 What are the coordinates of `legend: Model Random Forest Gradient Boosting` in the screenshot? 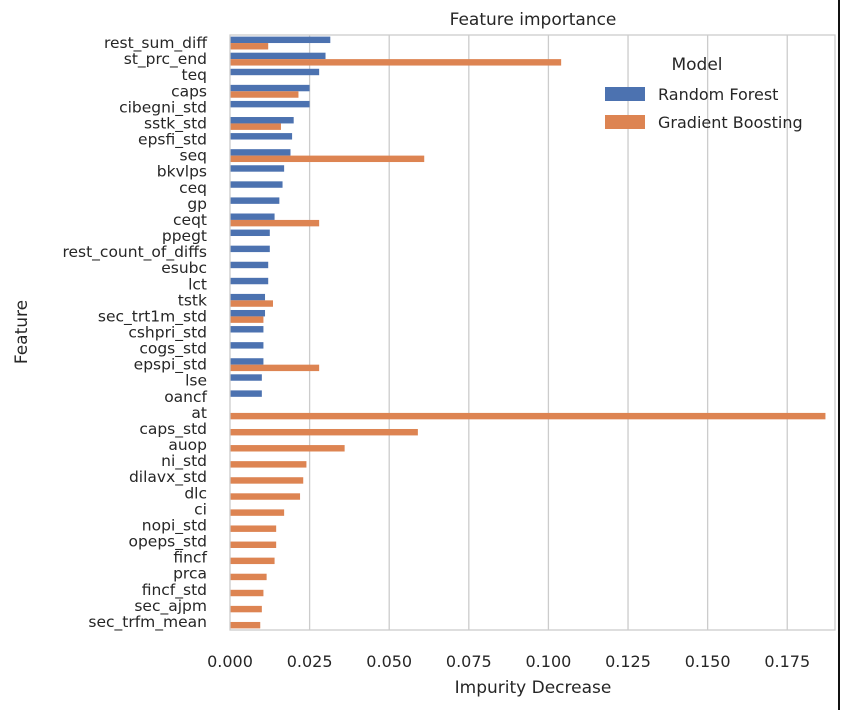 It's located at (704, 93).